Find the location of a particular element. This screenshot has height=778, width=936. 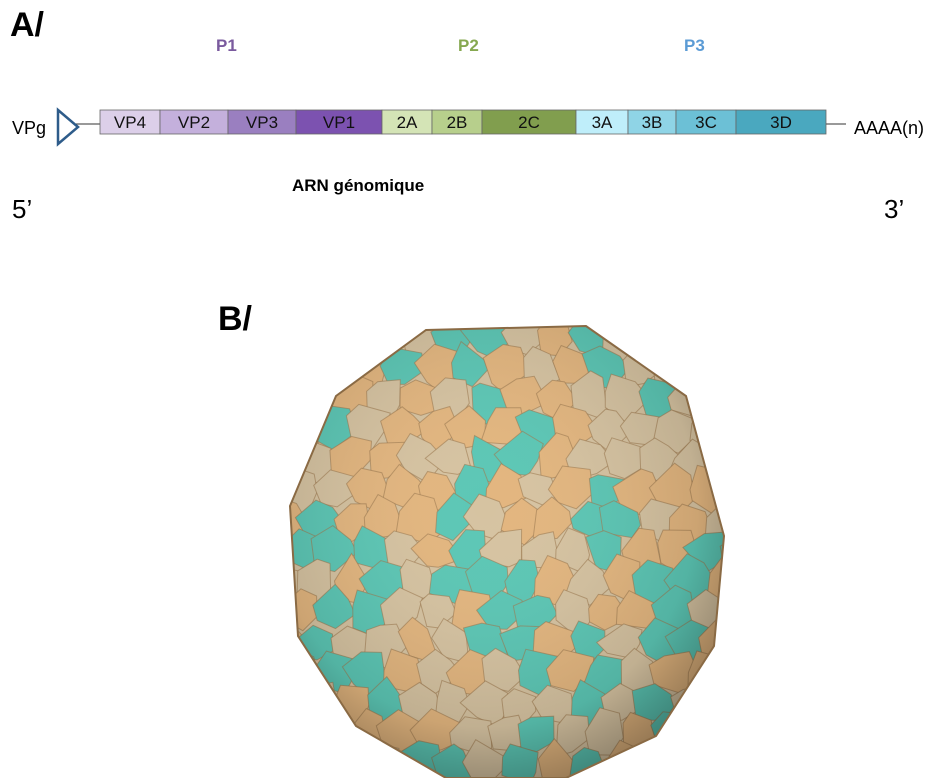

panel-b-label: B/ is located at coordinates (235, 319).